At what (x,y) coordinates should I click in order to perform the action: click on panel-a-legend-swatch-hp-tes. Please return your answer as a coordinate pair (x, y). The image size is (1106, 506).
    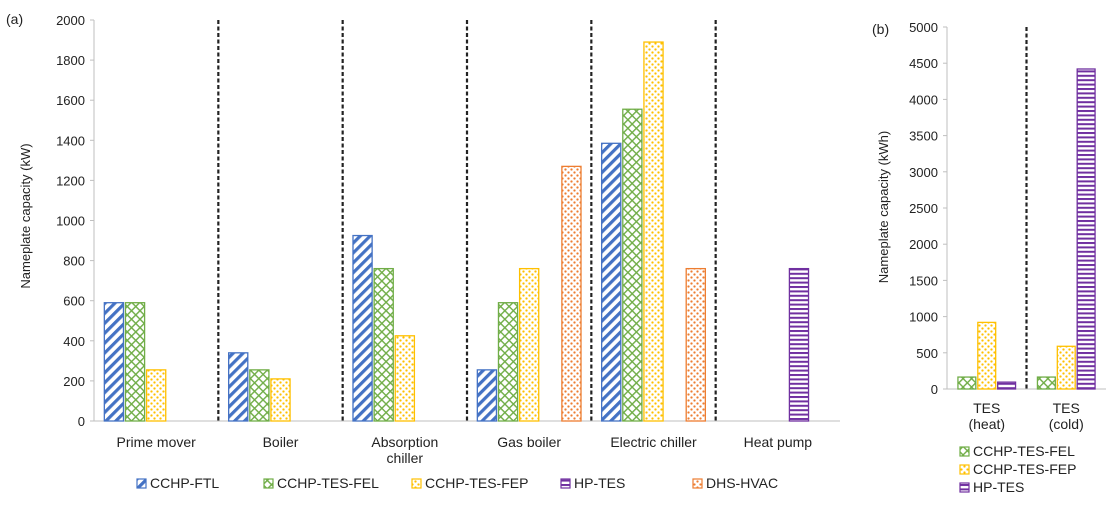
    Looking at the image, I should click on (565, 483).